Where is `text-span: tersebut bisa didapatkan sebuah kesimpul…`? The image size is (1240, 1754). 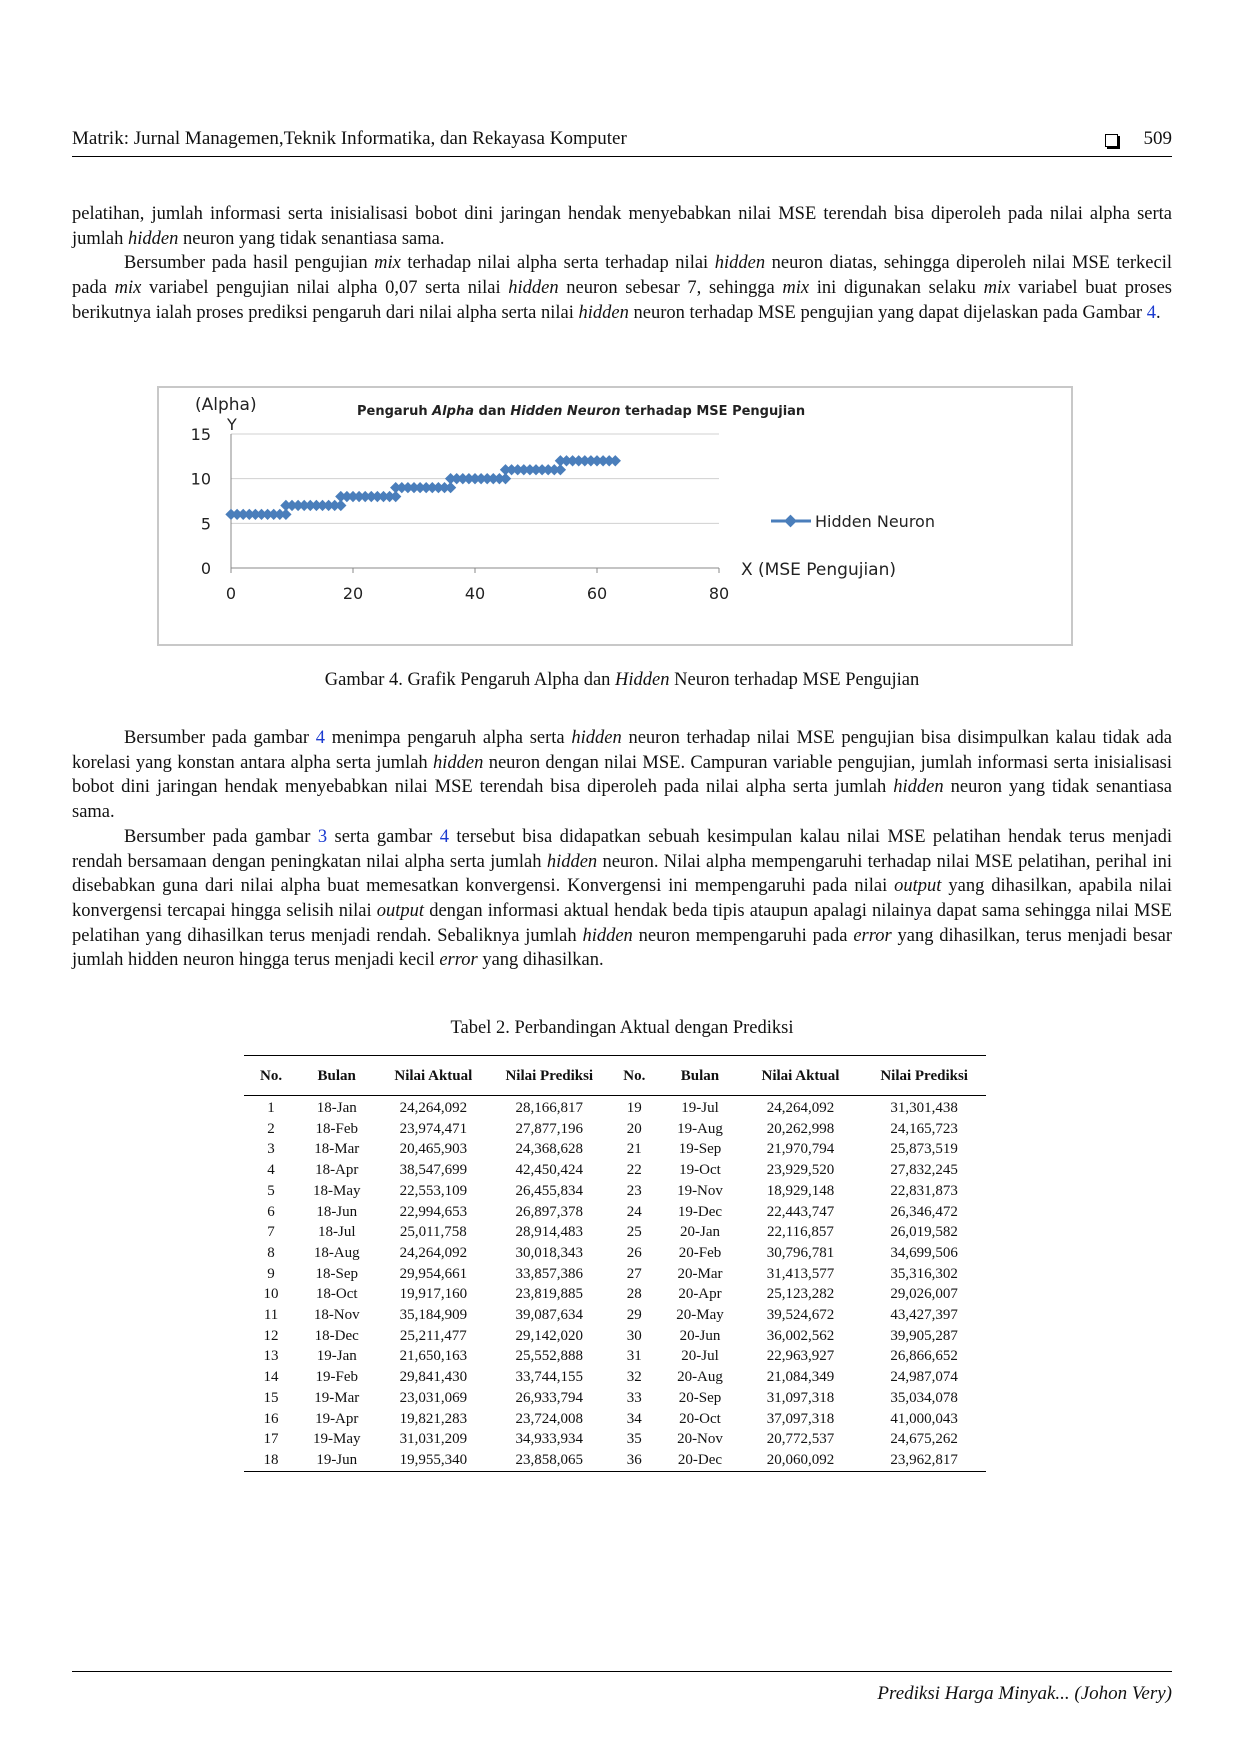 text-span: tersebut bisa didapatkan sebuah kesimpul… is located at coordinates (622, 849).